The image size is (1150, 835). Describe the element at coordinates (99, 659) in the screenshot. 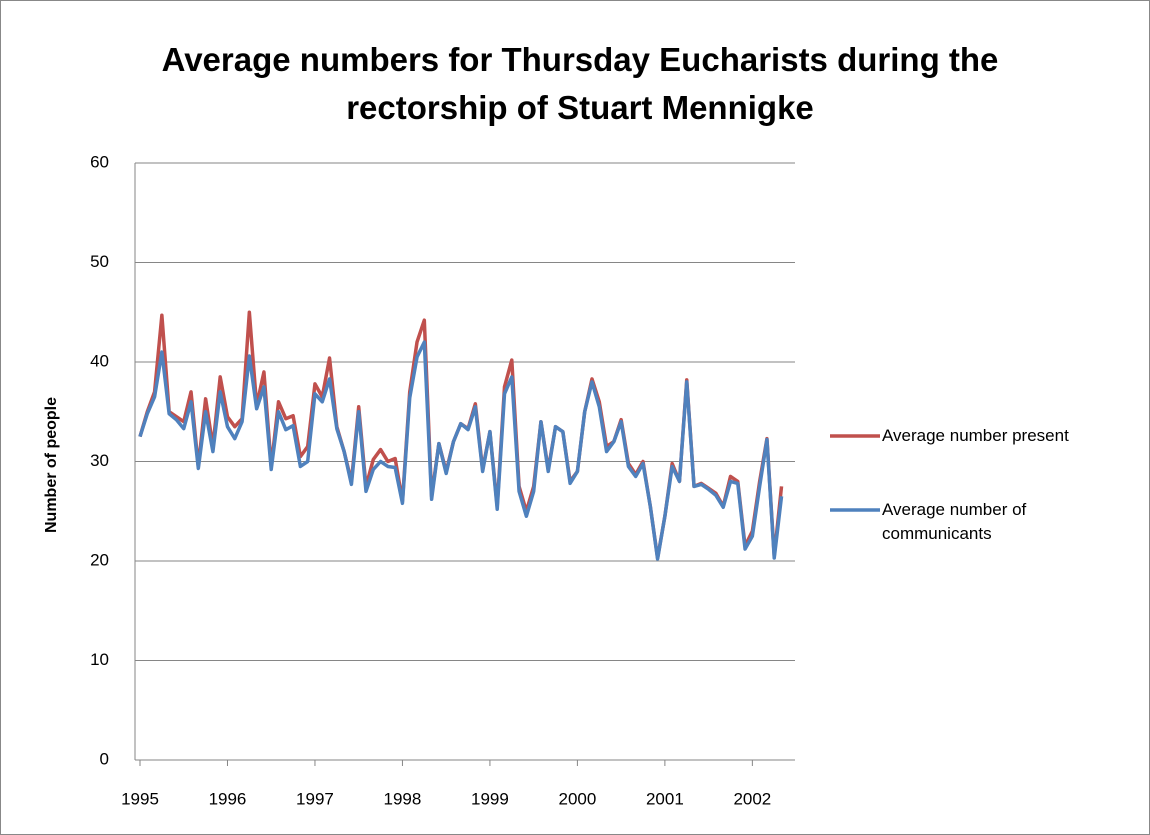

I see `y-tick-label: 10` at that location.